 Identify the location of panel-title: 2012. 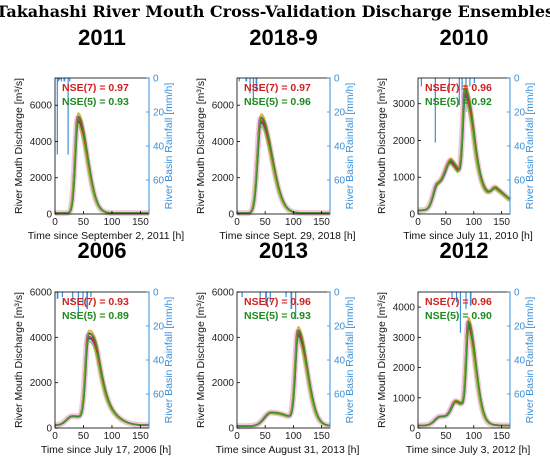
(464, 250).